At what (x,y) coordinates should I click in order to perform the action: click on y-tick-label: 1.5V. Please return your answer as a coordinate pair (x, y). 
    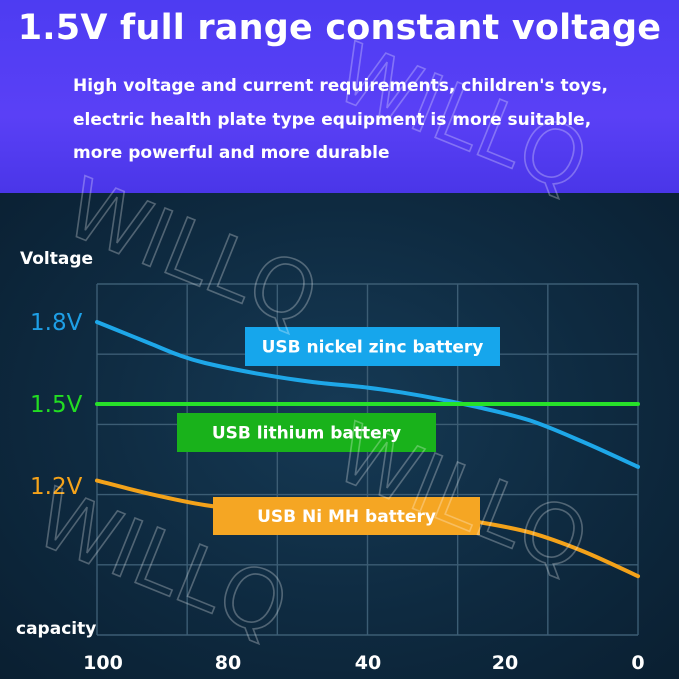
    Looking at the image, I should click on (56, 405).